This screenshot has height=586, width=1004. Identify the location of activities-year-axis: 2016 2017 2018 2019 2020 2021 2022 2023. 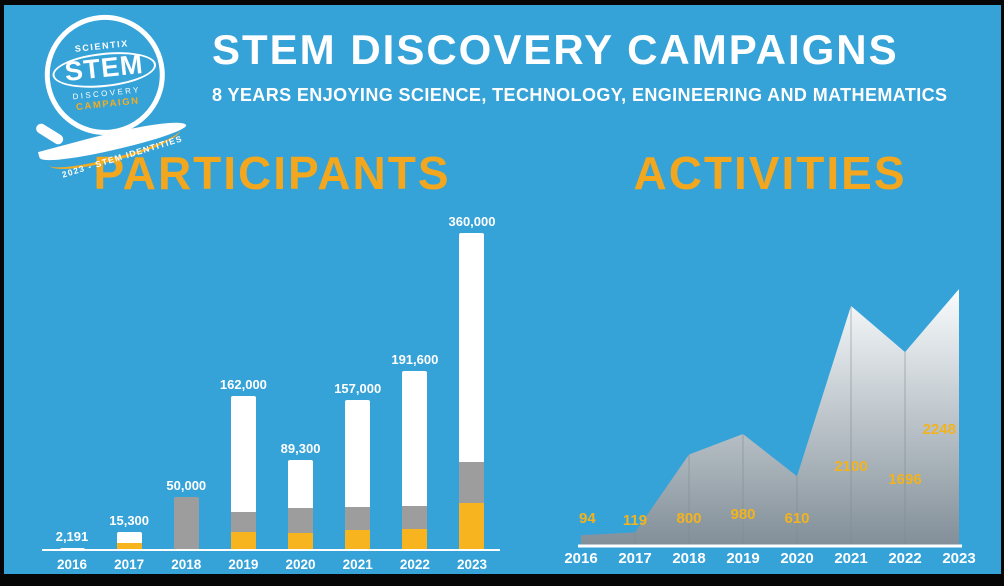
(769, 561).